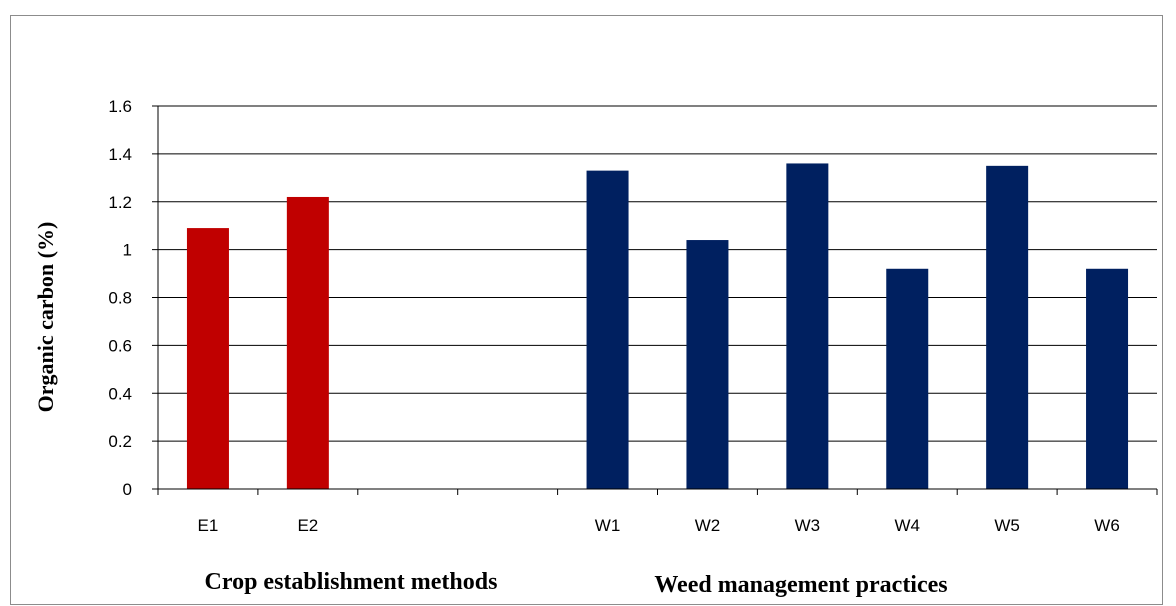 Image resolution: width=1176 pixels, height=606 pixels. Describe the element at coordinates (45, 317) in the screenshot. I see `y-axis-title: Organic carbon (%)` at that location.